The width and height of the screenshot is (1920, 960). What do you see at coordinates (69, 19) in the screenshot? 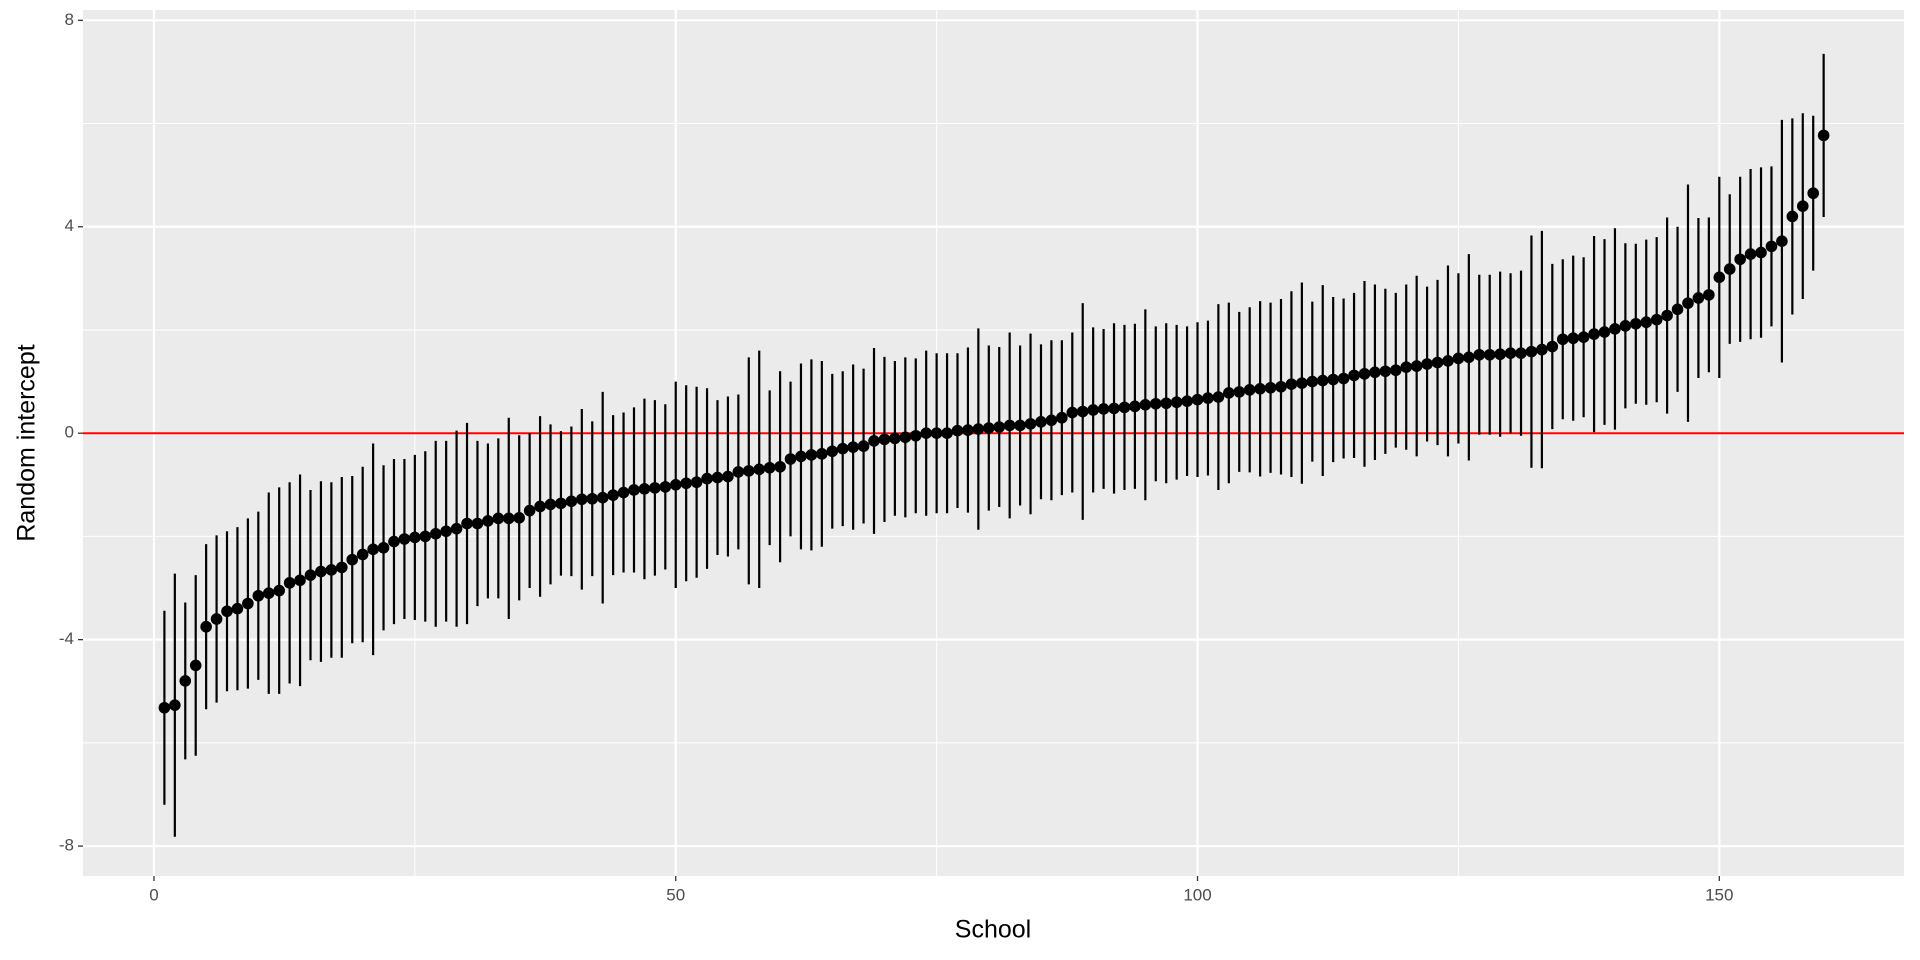
I see `y-tick-label: 8` at bounding box center [69, 19].